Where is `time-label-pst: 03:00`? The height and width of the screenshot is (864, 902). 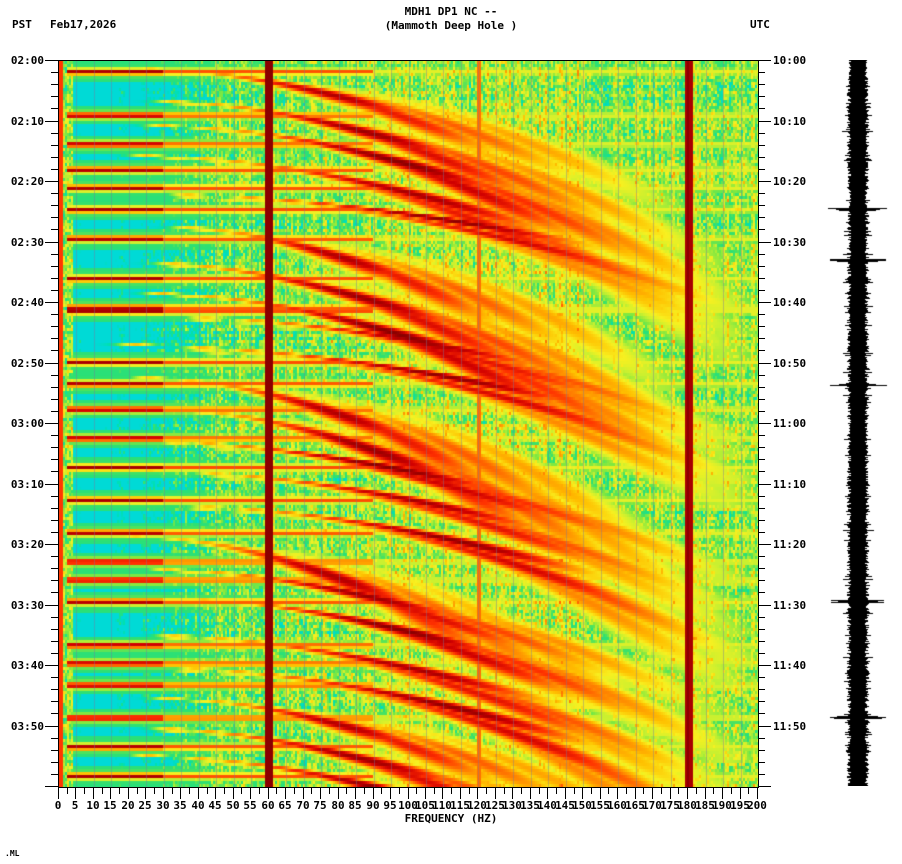
time-label-pst: 03:00 is located at coordinates (27, 423).